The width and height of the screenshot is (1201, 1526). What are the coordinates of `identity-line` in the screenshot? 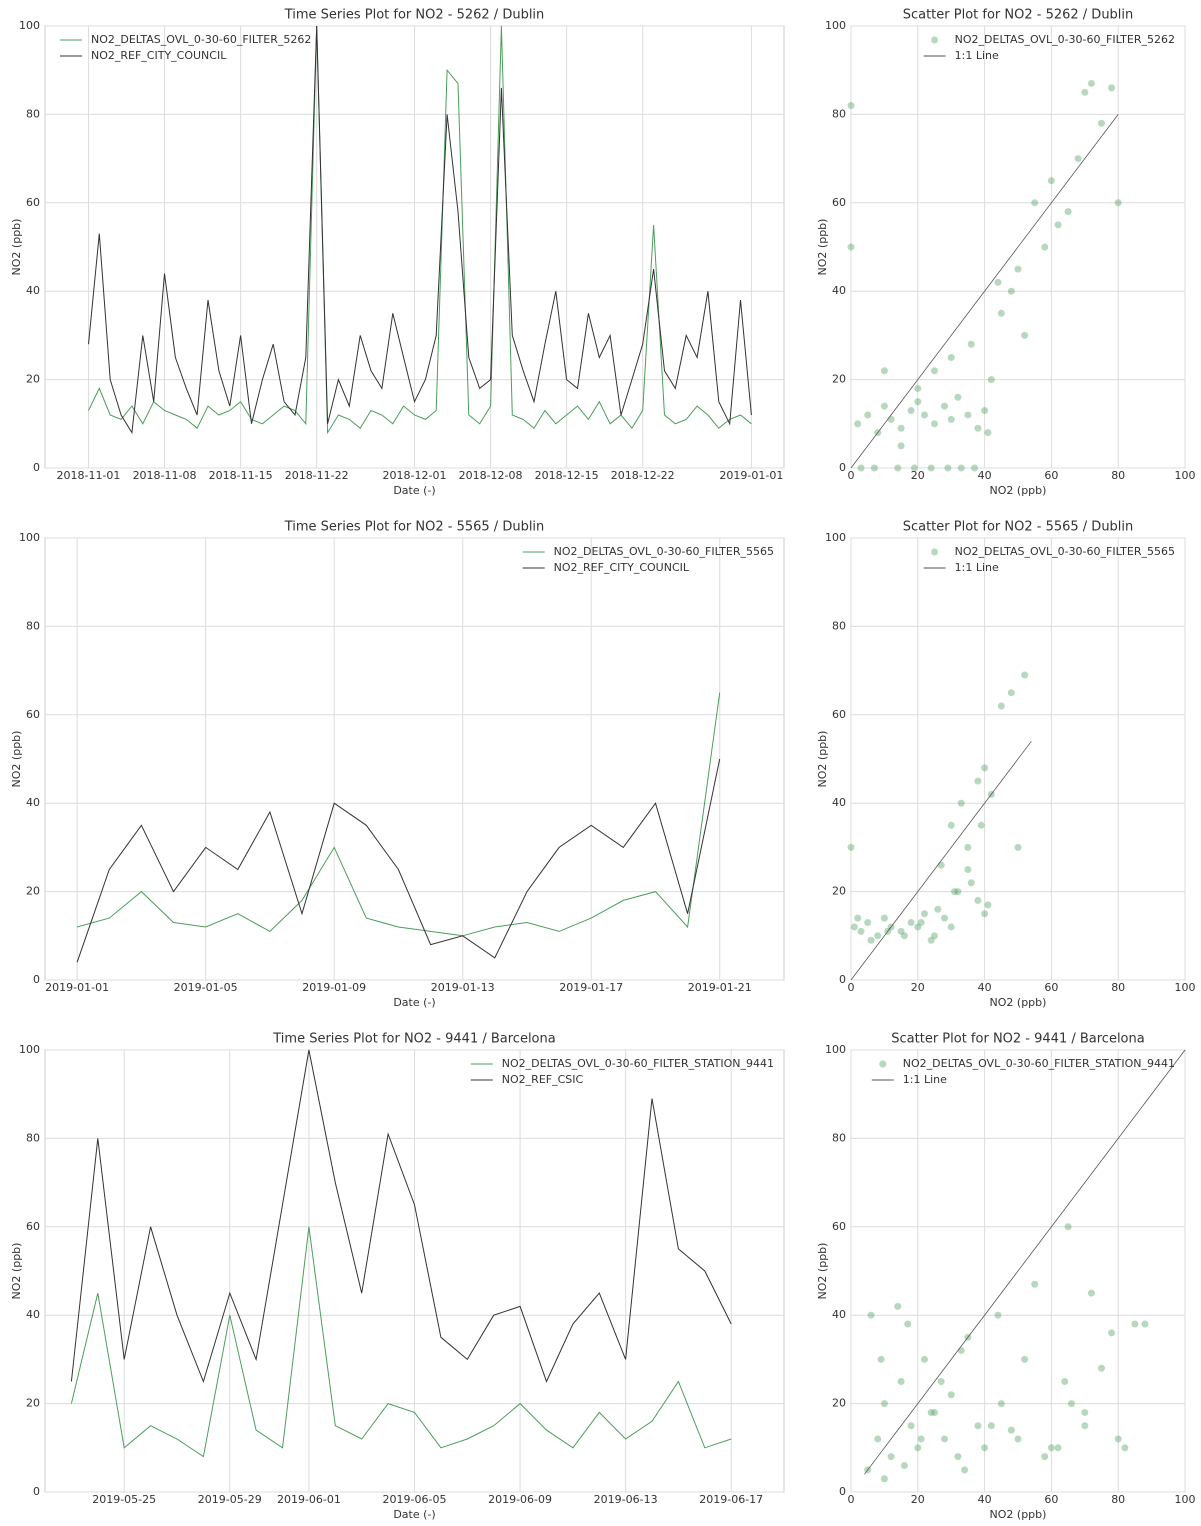 It's located at (984, 291).